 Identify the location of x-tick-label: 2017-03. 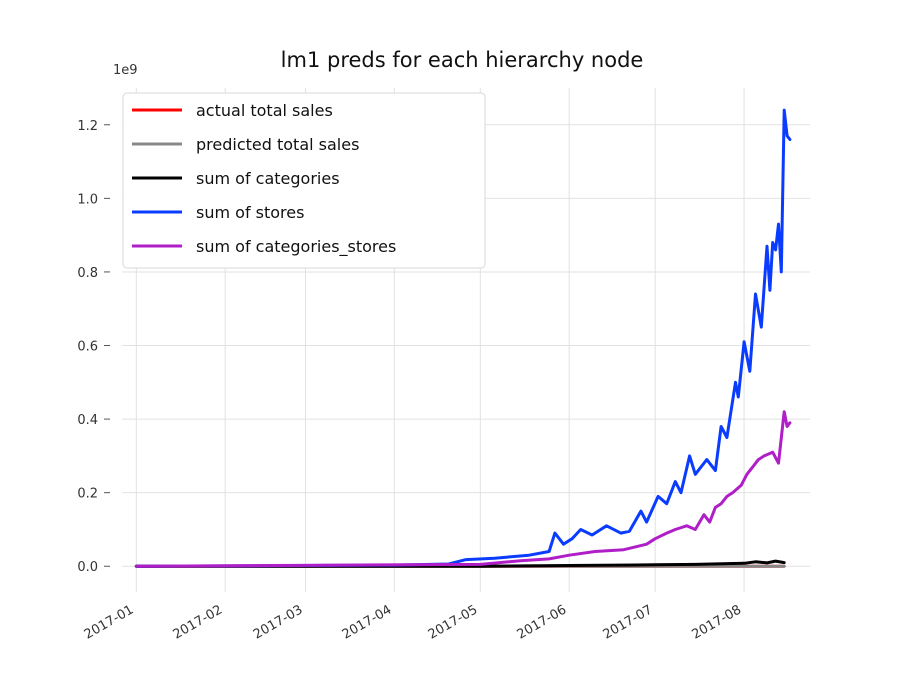
(278, 622).